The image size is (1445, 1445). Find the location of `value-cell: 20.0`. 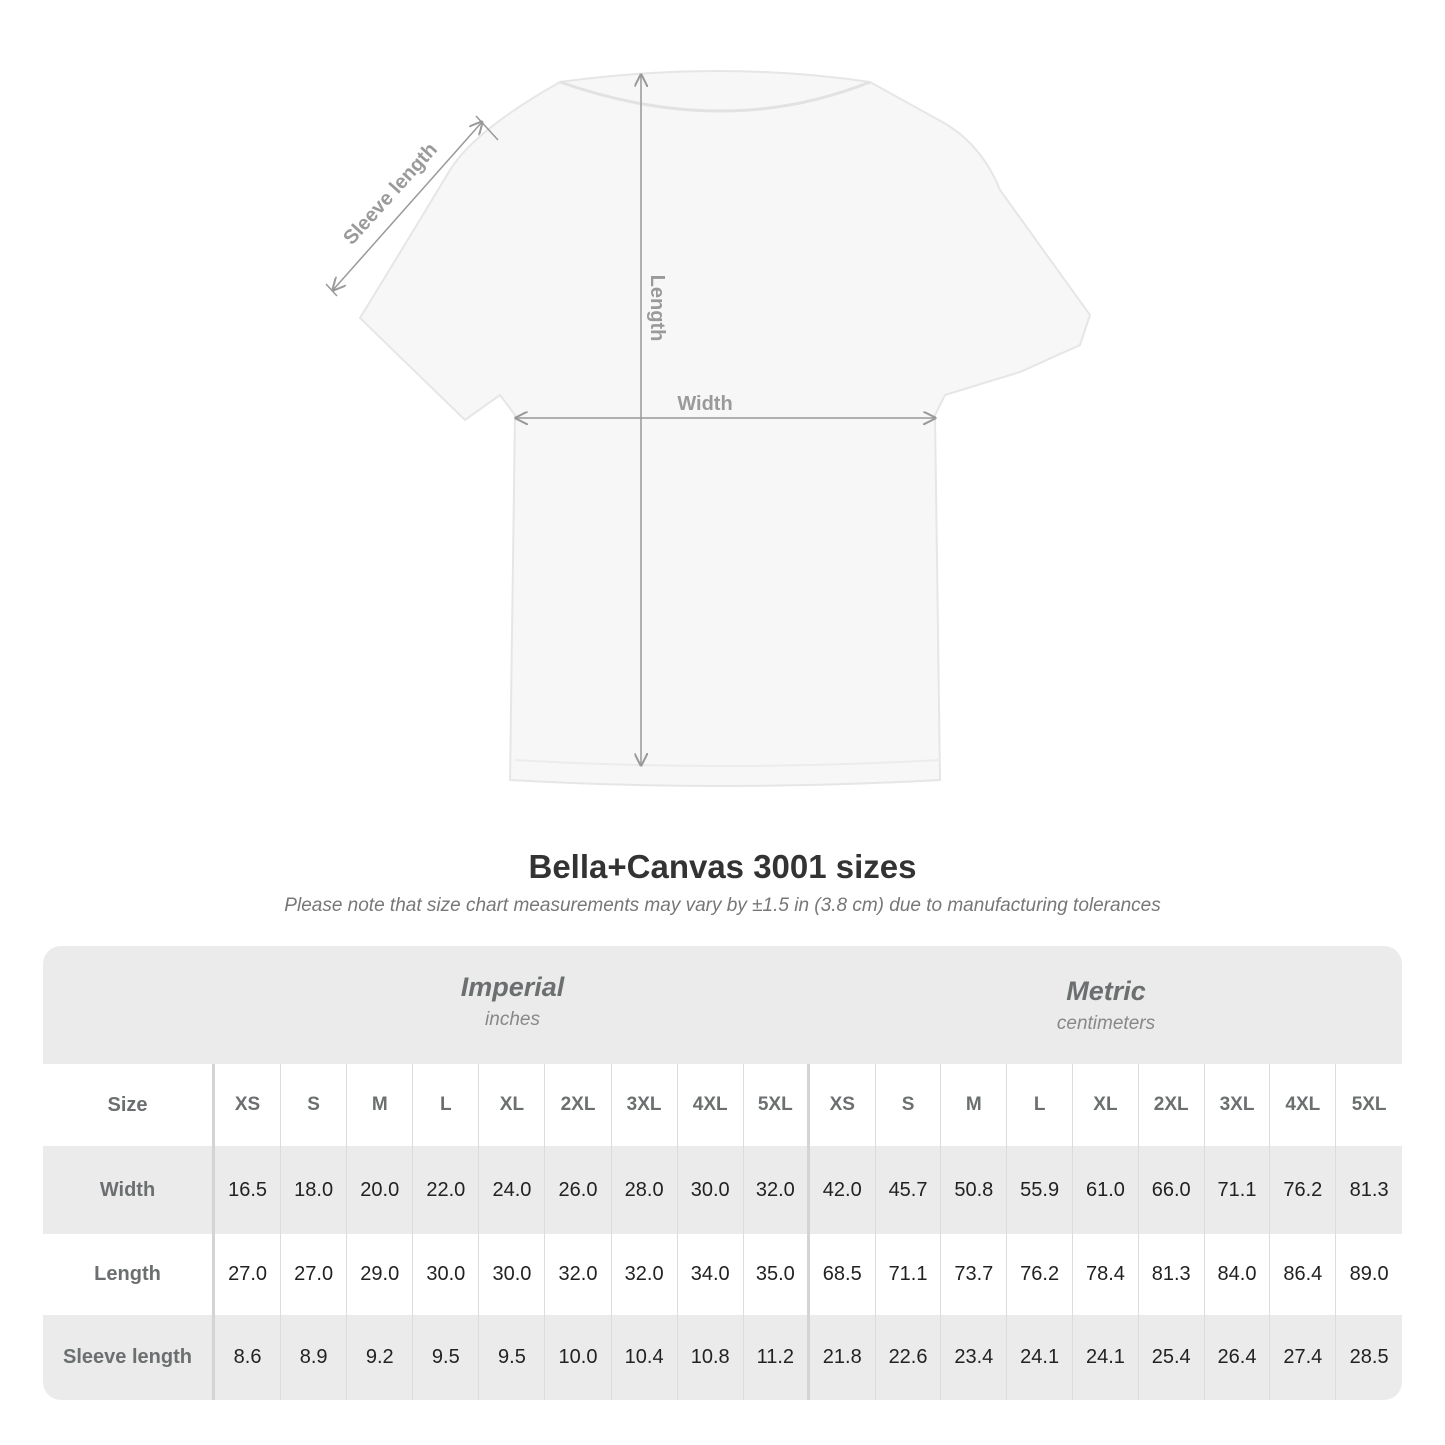

value-cell: 20.0 is located at coordinates (380, 1190).